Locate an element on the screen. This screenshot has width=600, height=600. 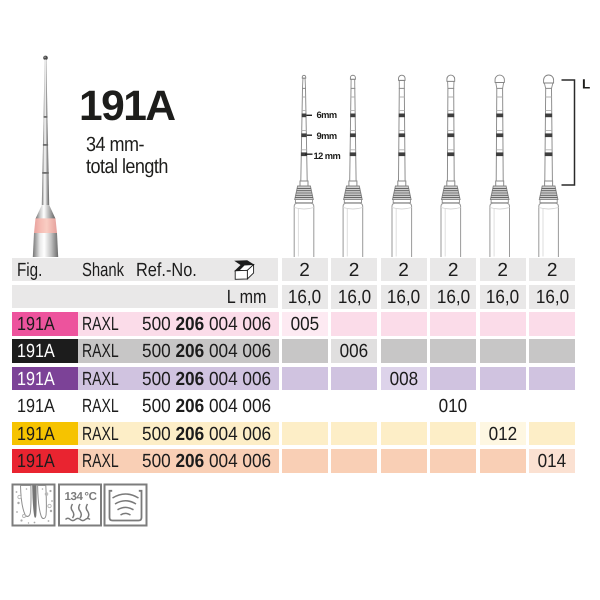
svg-text: 6mm is located at coordinates (327, 115).